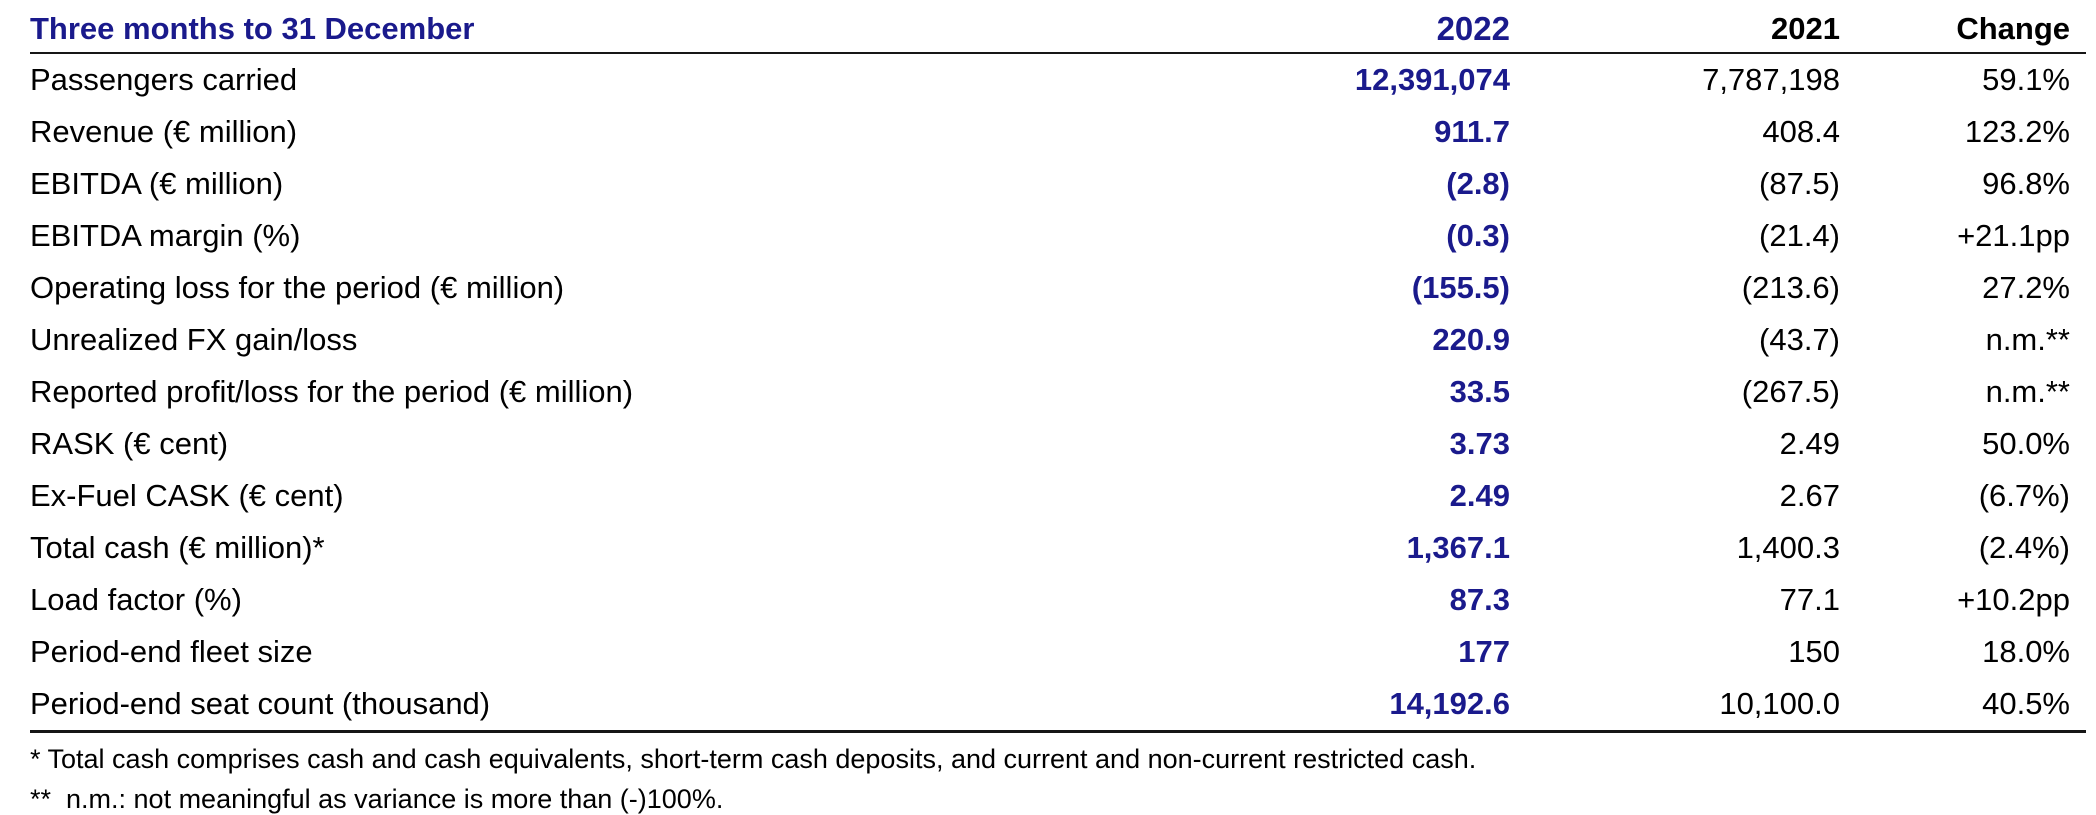  What do you see at coordinates (1058, 444) in the screenshot?
I see `table-row: RASK (€ cent) 3.73 2.49 50.0%` at bounding box center [1058, 444].